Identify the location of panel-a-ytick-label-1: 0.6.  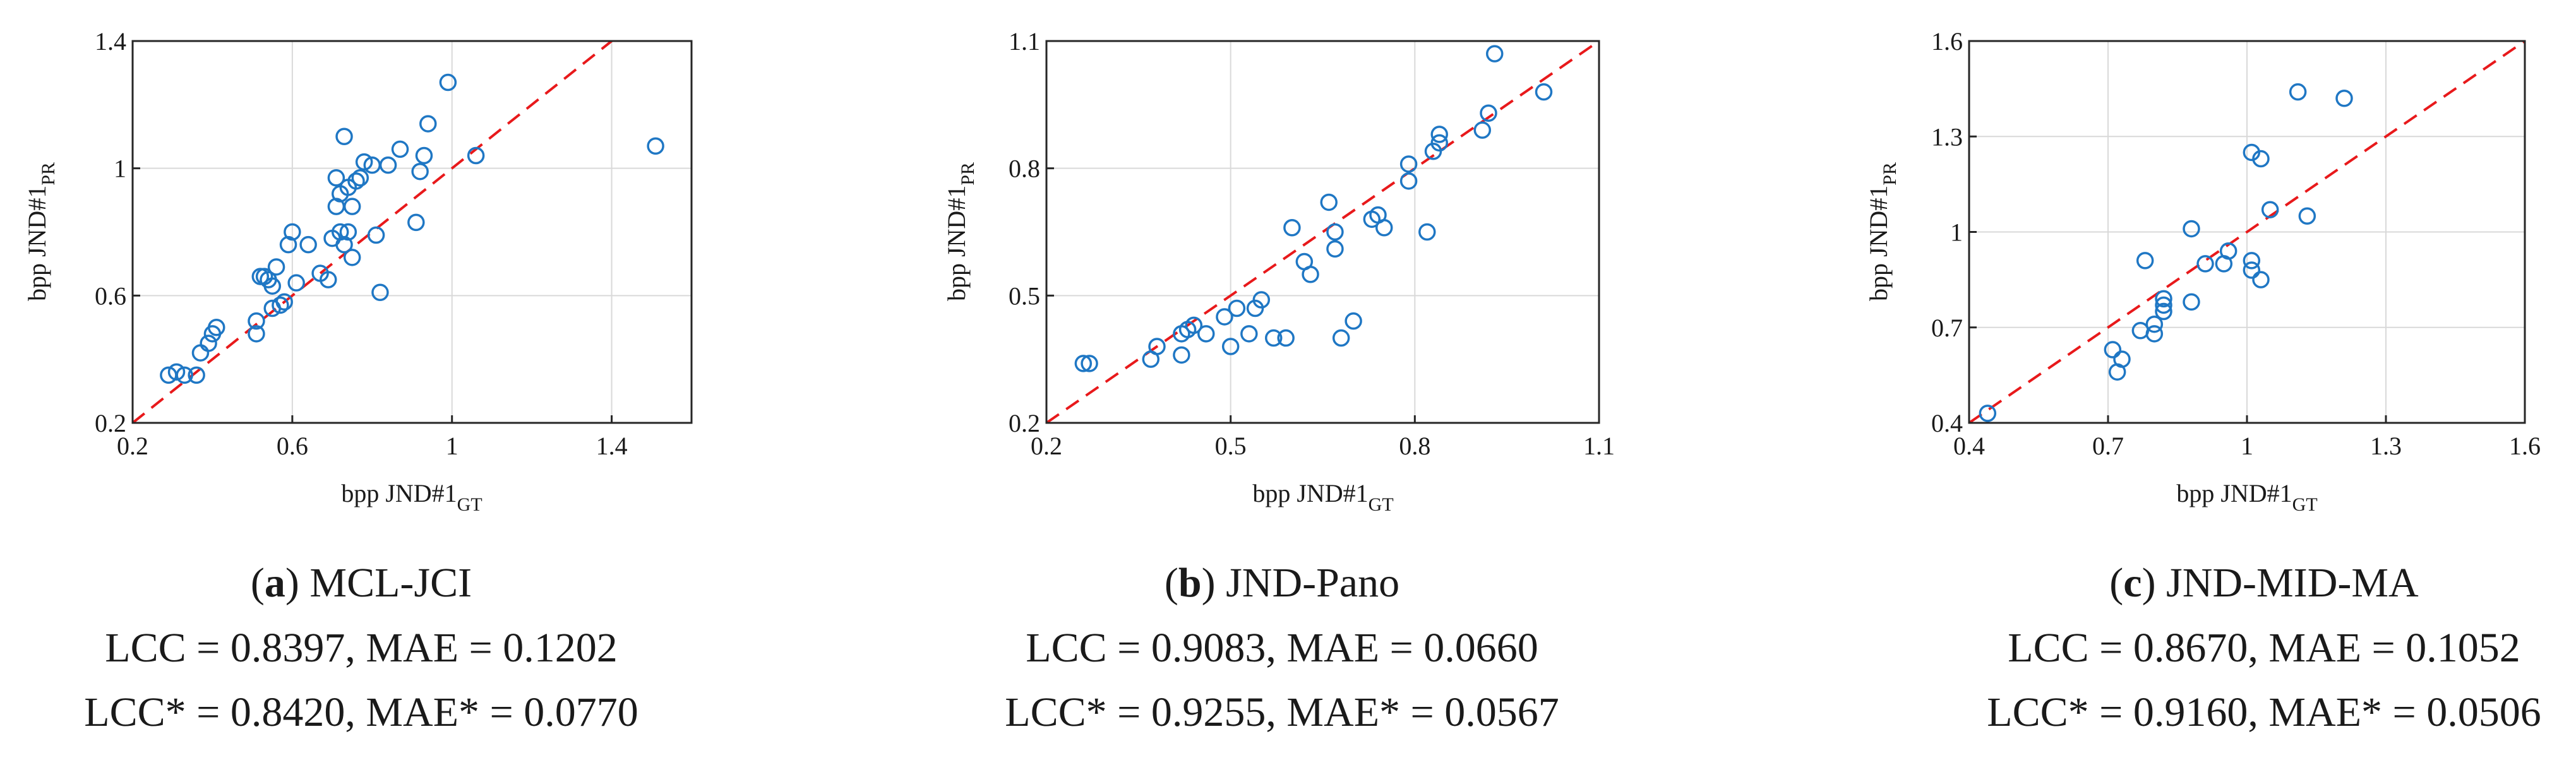
(110, 295).